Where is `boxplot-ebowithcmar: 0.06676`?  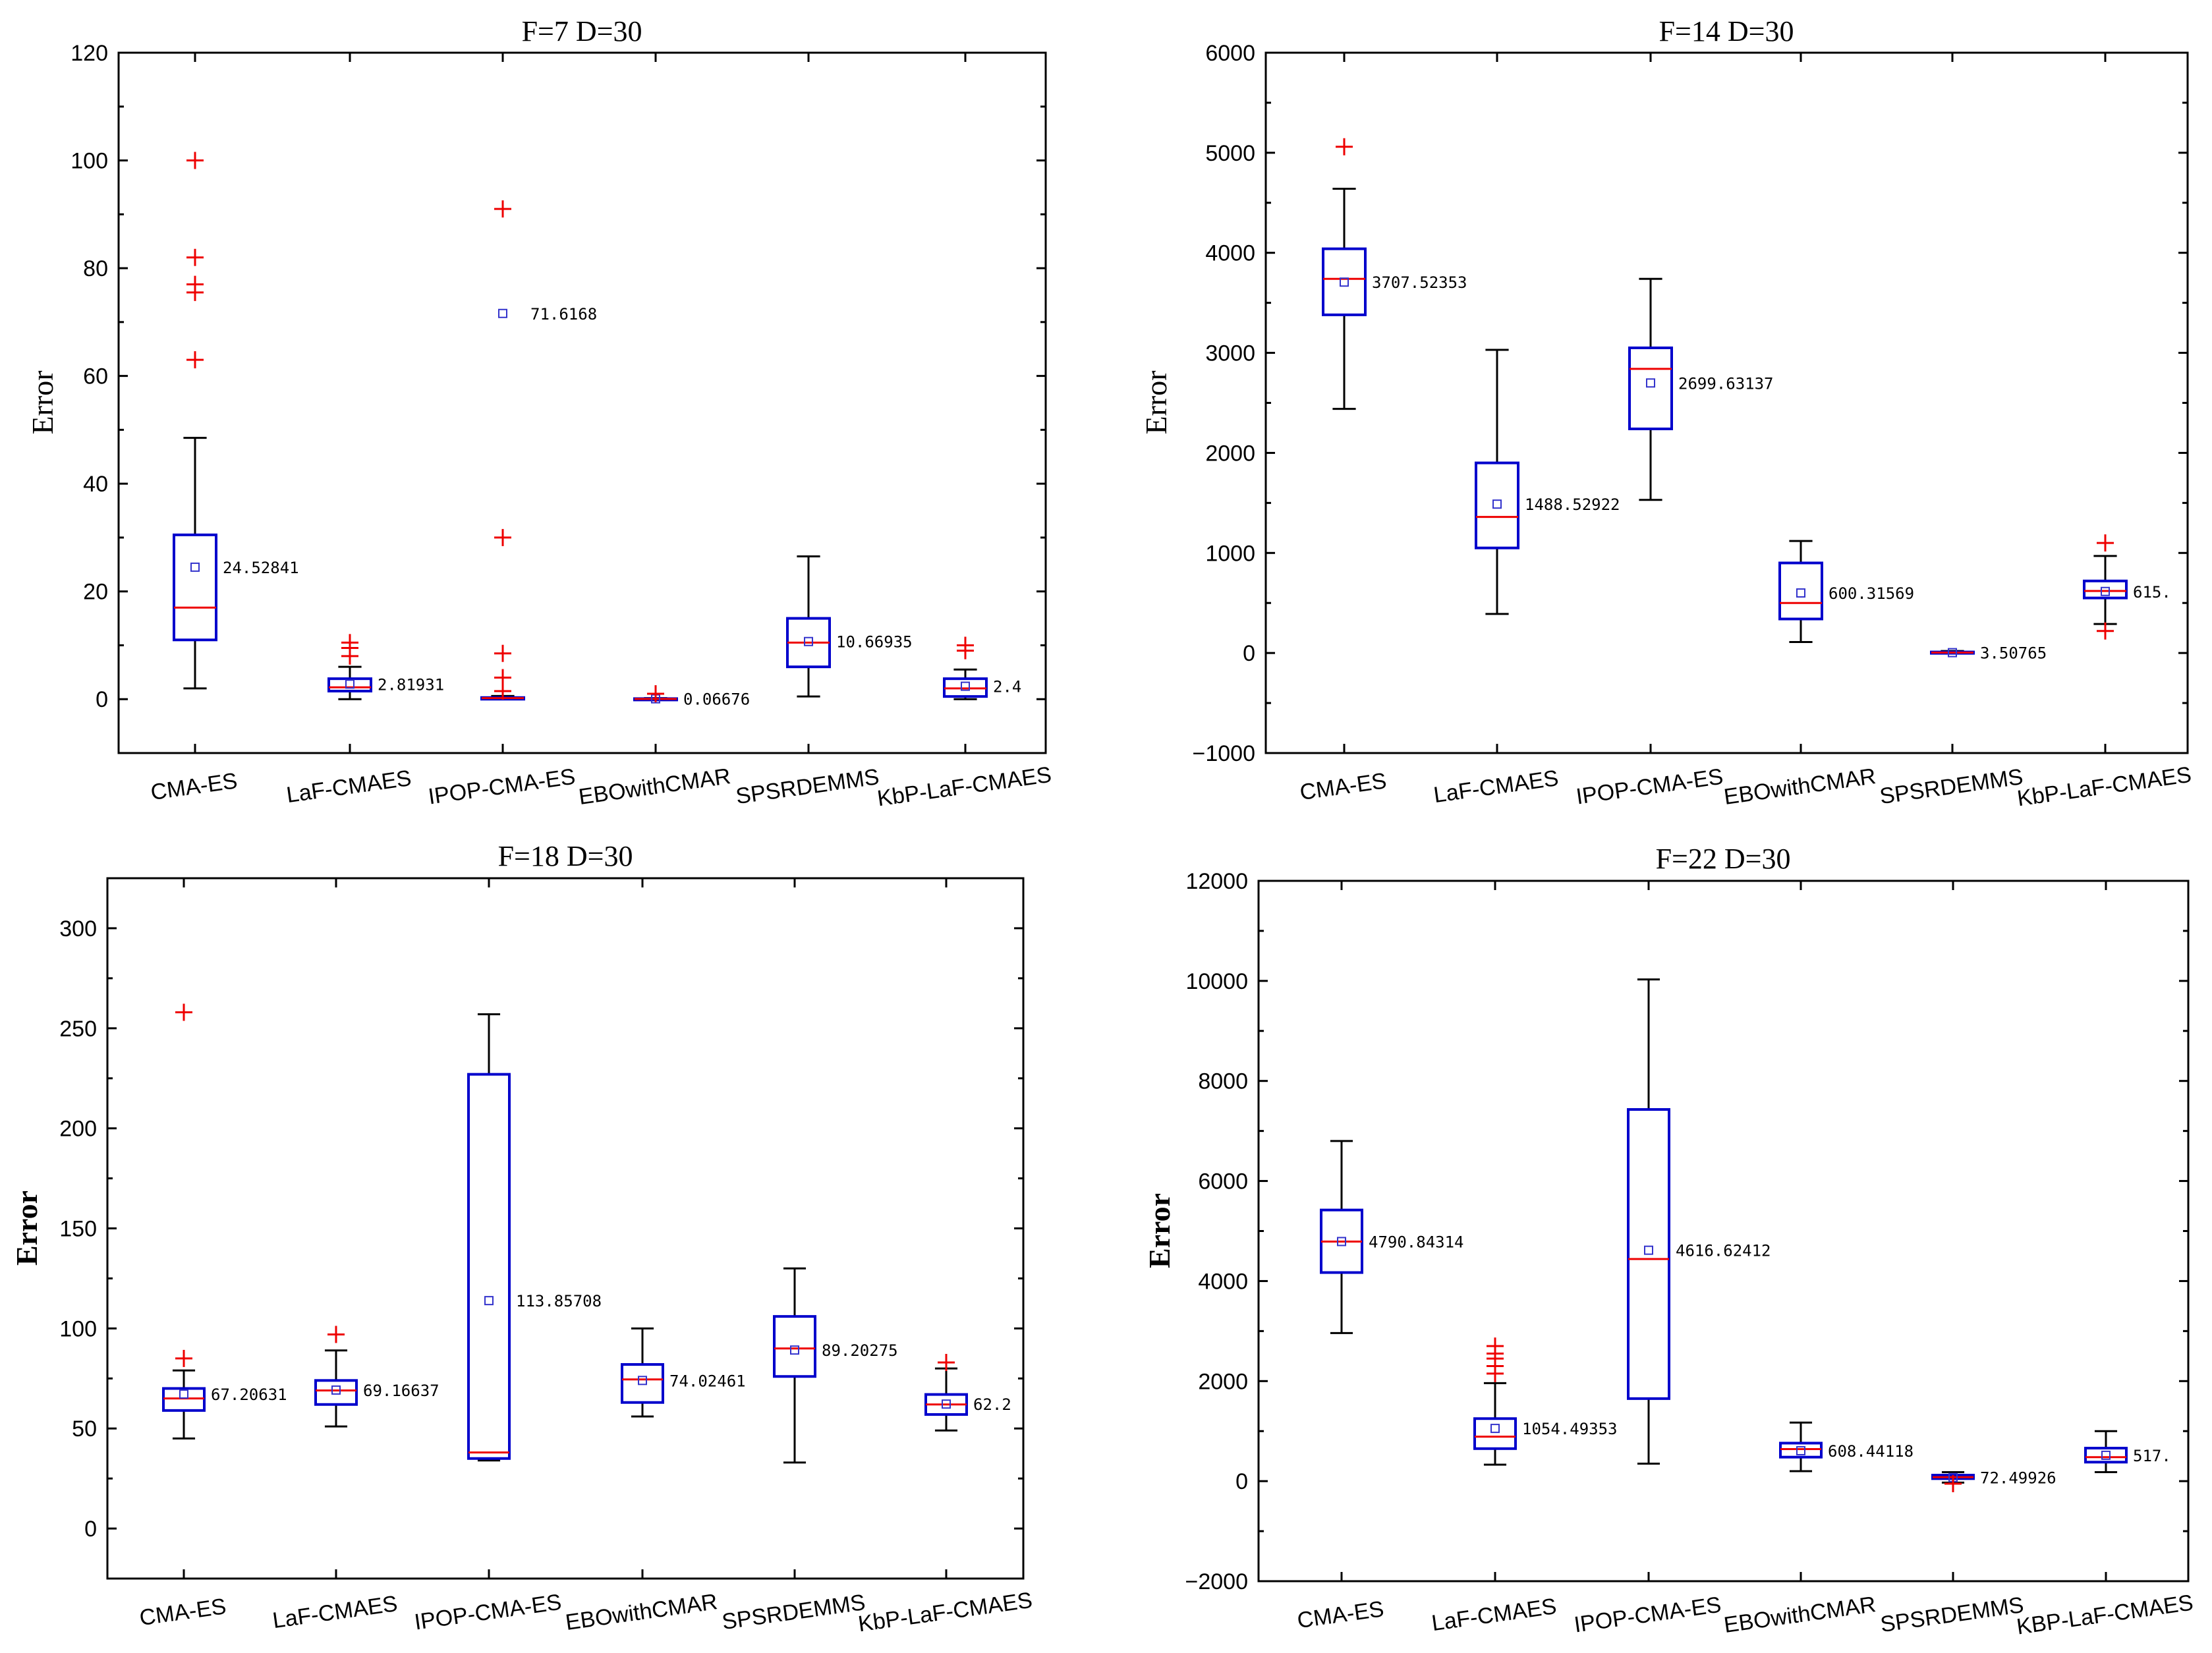
boxplot-ebowithcmar: 0.06676 is located at coordinates (691, 403).